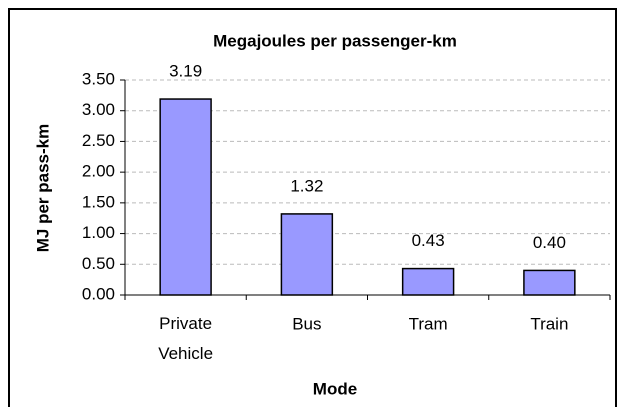  I want to click on y-tick-label: 1.00, so click(98, 232).